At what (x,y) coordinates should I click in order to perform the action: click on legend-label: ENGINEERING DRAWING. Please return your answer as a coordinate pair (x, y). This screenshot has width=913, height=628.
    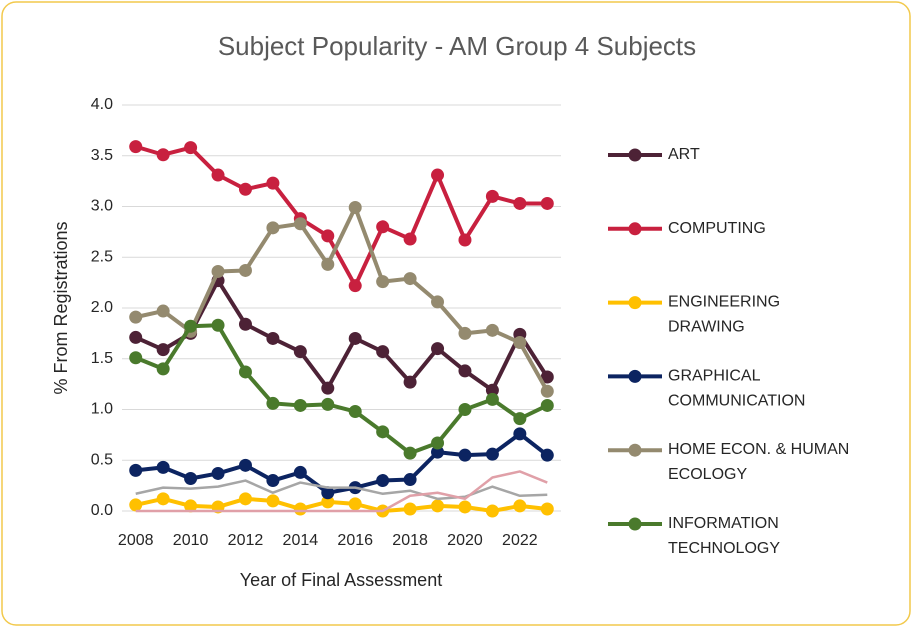
    Looking at the image, I should click on (726, 315).